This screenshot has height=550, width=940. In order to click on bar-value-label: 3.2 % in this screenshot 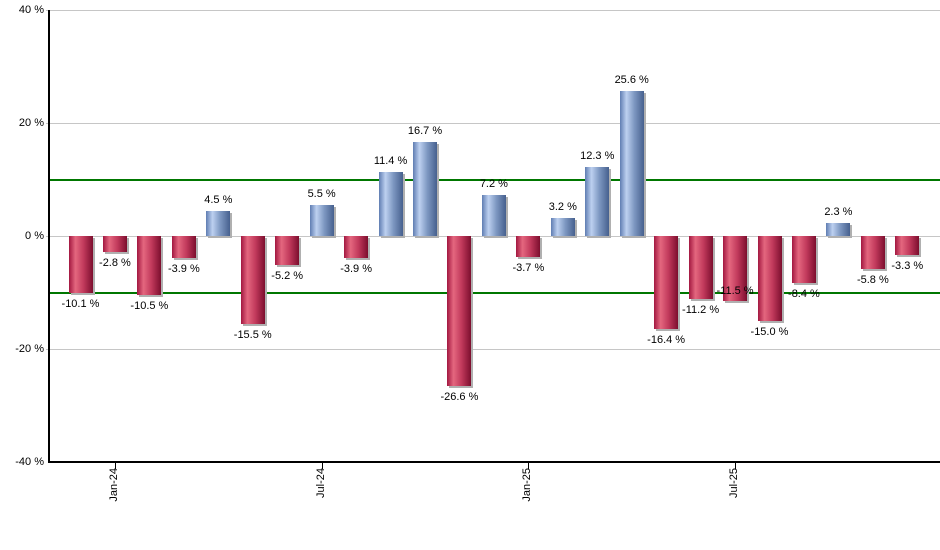, I will do `click(562, 206)`.